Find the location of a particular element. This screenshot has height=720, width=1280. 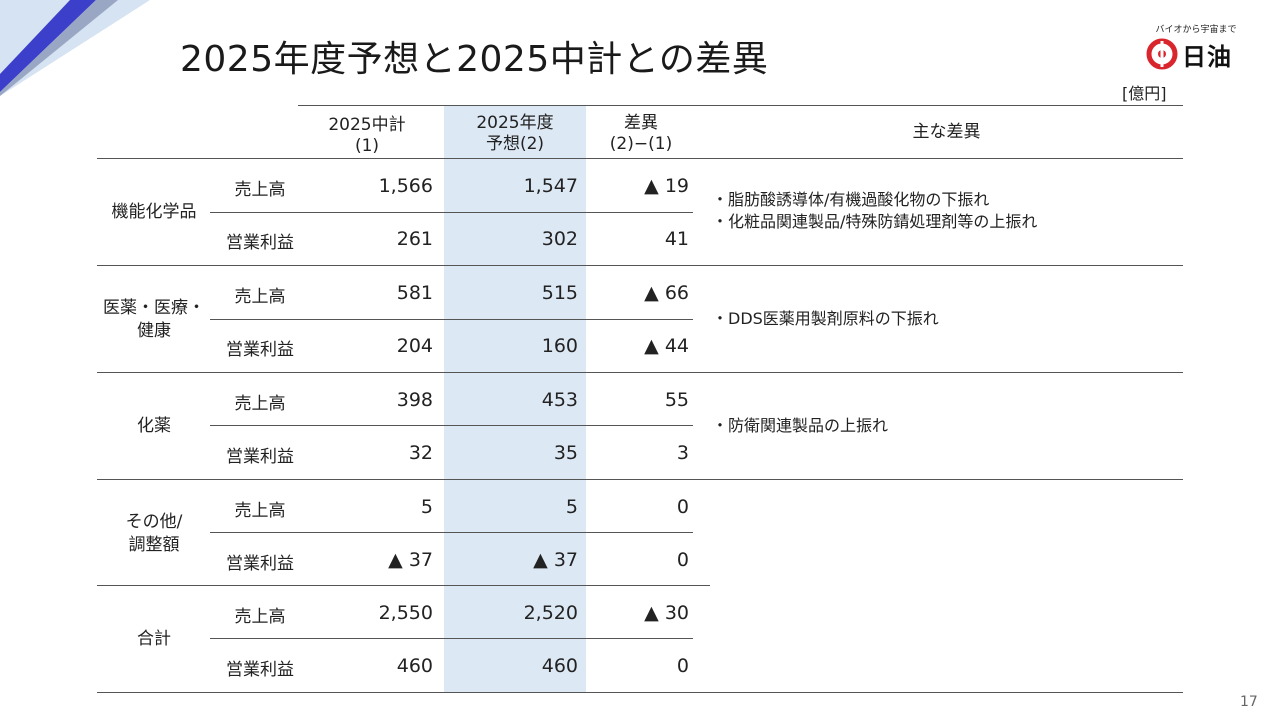

page-title: 2025年度予想と2025中計との差異 is located at coordinates (474, 59).